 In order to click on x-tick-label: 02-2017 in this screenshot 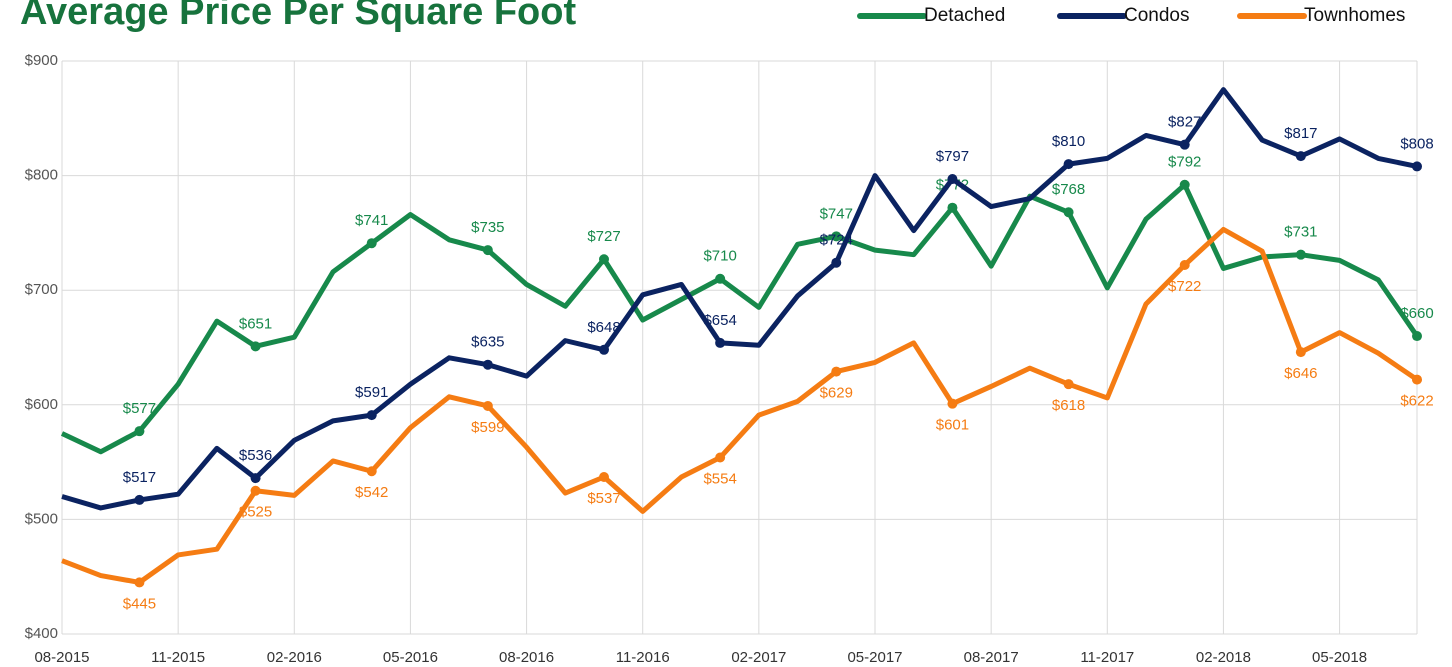, I will do `click(758, 657)`.